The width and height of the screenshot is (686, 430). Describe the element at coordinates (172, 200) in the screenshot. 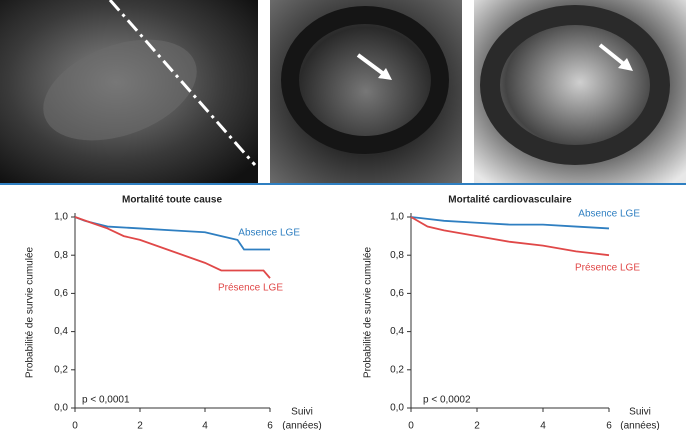

I see `chart-title: Mortalité toute cause` at that location.